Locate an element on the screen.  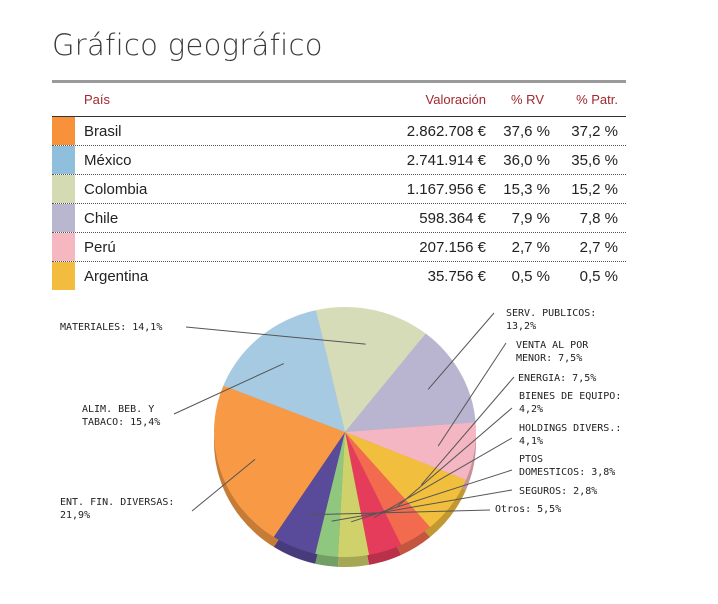
slice-label-line: VENTA AL POR is located at coordinates (552, 345).